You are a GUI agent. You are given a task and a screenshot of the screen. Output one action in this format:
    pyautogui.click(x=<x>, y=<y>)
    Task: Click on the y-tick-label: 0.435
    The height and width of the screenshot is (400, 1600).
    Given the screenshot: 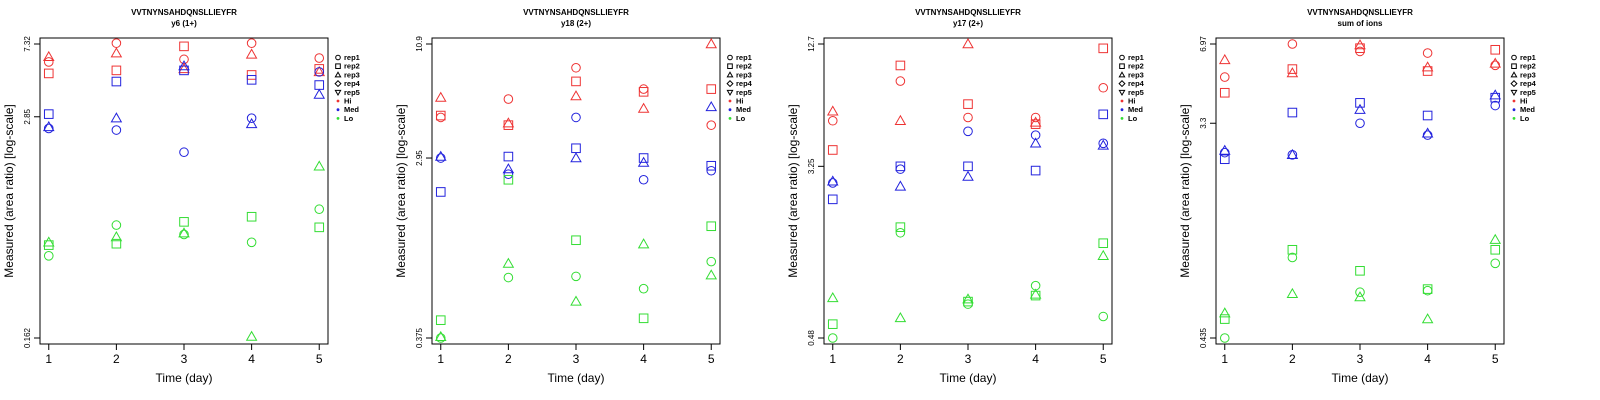 What is the action you would take?
    pyautogui.click(x=1203, y=337)
    